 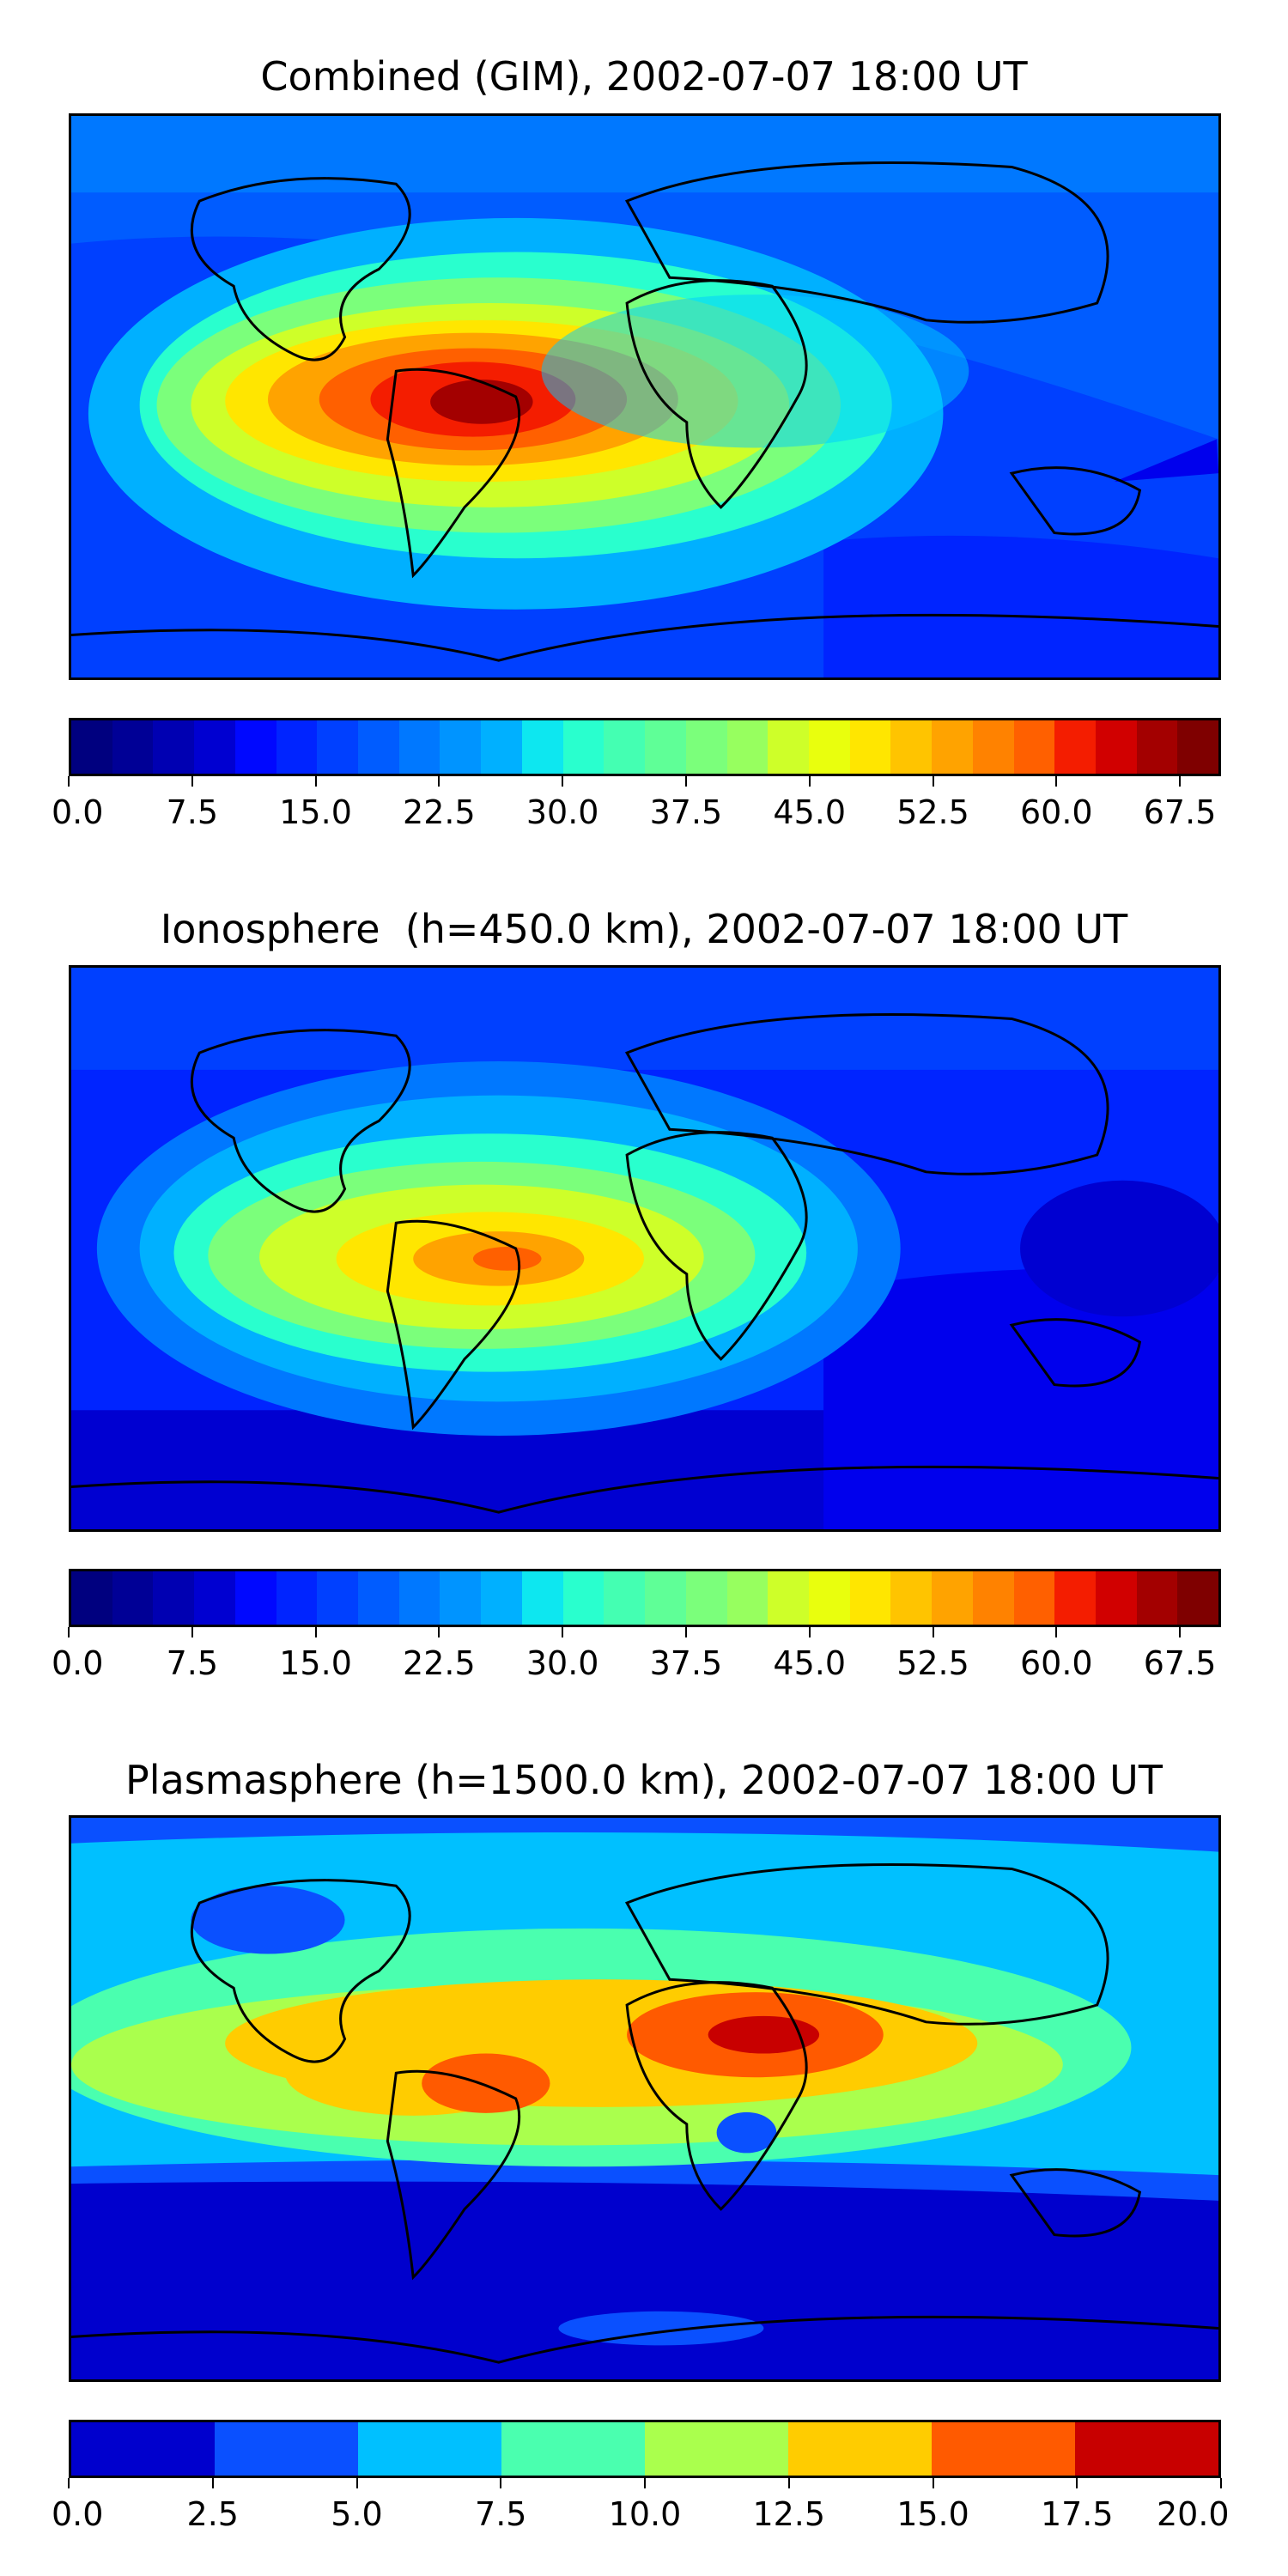 I want to click on colorbar-tick-label: 60.0, so click(x=1056, y=812).